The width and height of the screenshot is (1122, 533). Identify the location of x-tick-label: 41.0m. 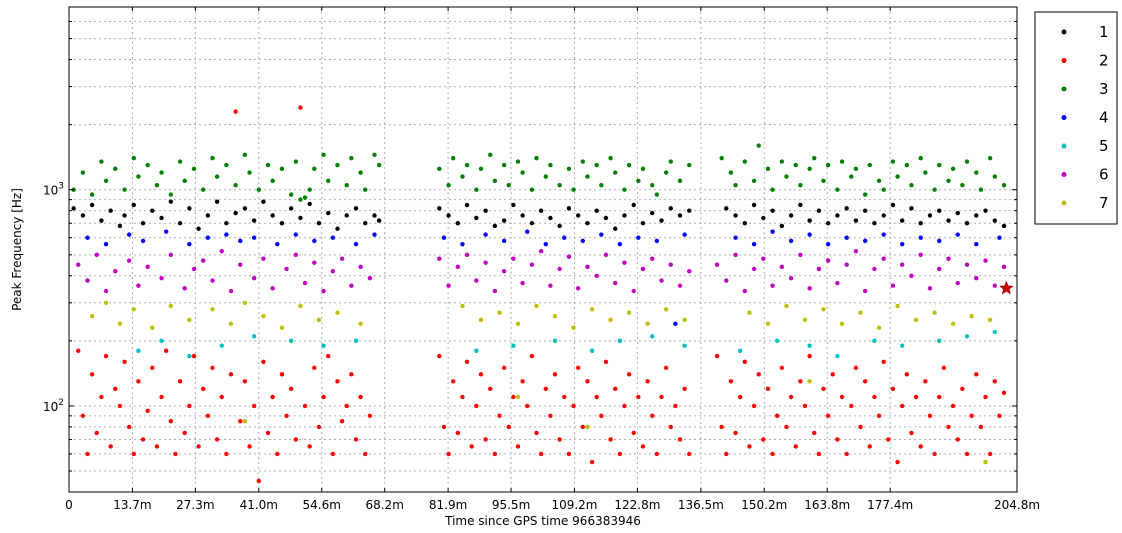
(259, 505).